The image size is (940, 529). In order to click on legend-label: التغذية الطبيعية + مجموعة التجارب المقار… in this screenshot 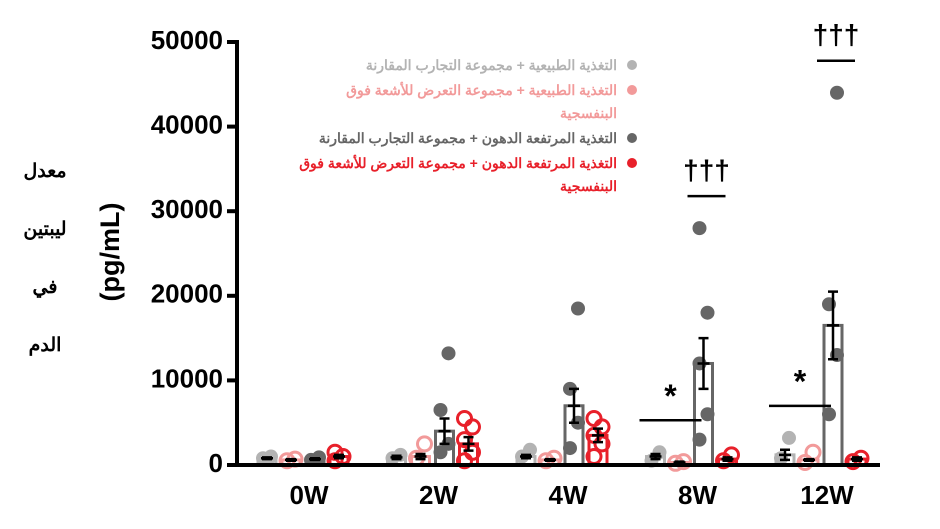, I will do `click(491, 65)`.